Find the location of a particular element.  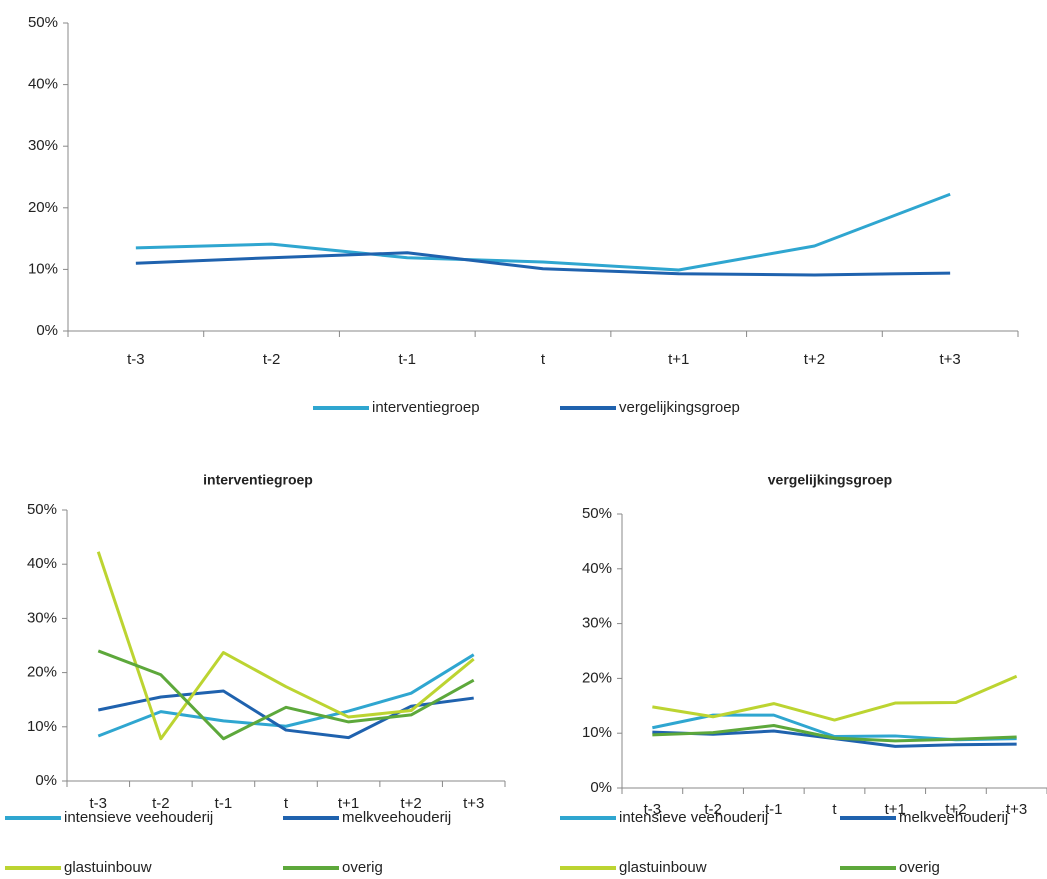

legend-label: interventiegroep is located at coordinates (426, 407).